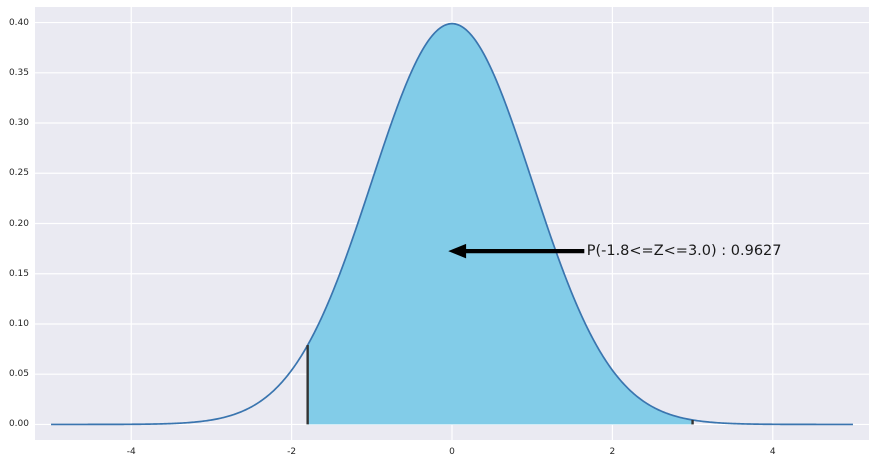 This screenshot has height=465, width=877. I want to click on y-tick-label: 0.35, so click(18, 72).